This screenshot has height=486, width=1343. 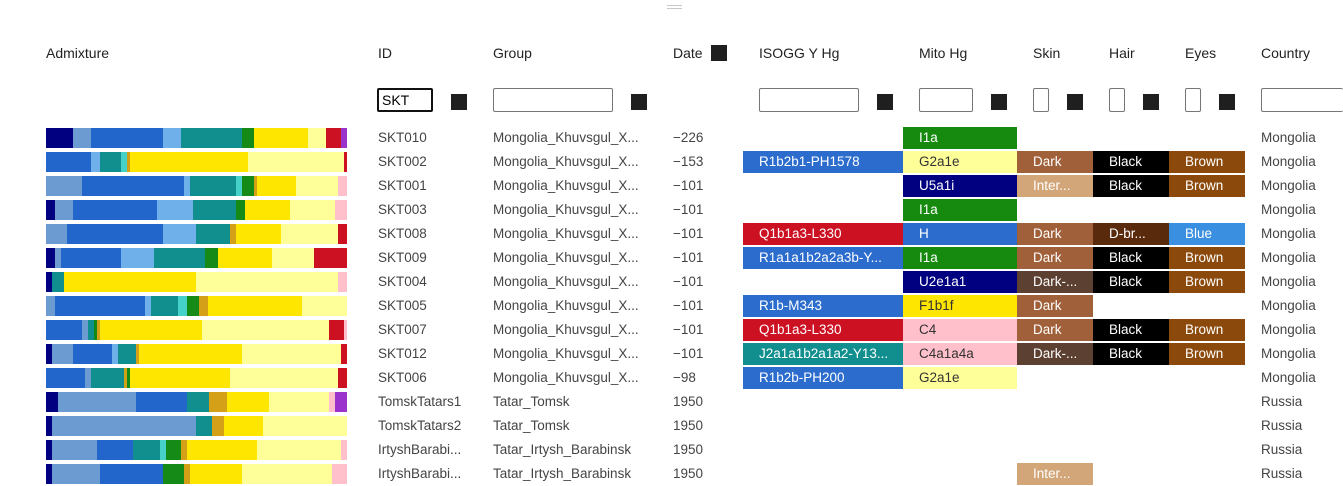 What do you see at coordinates (1193, 100) in the screenshot?
I see `eyes-filter-input` at bounding box center [1193, 100].